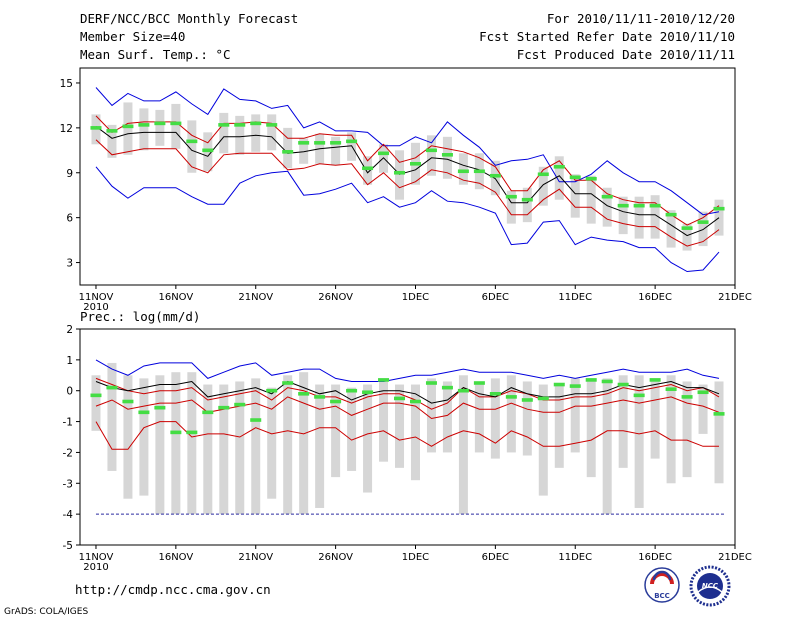 The width and height of the screenshot is (800, 618). Describe the element at coordinates (710, 586) in the screenshot. I see `ncc-logo: NCC` at that location.